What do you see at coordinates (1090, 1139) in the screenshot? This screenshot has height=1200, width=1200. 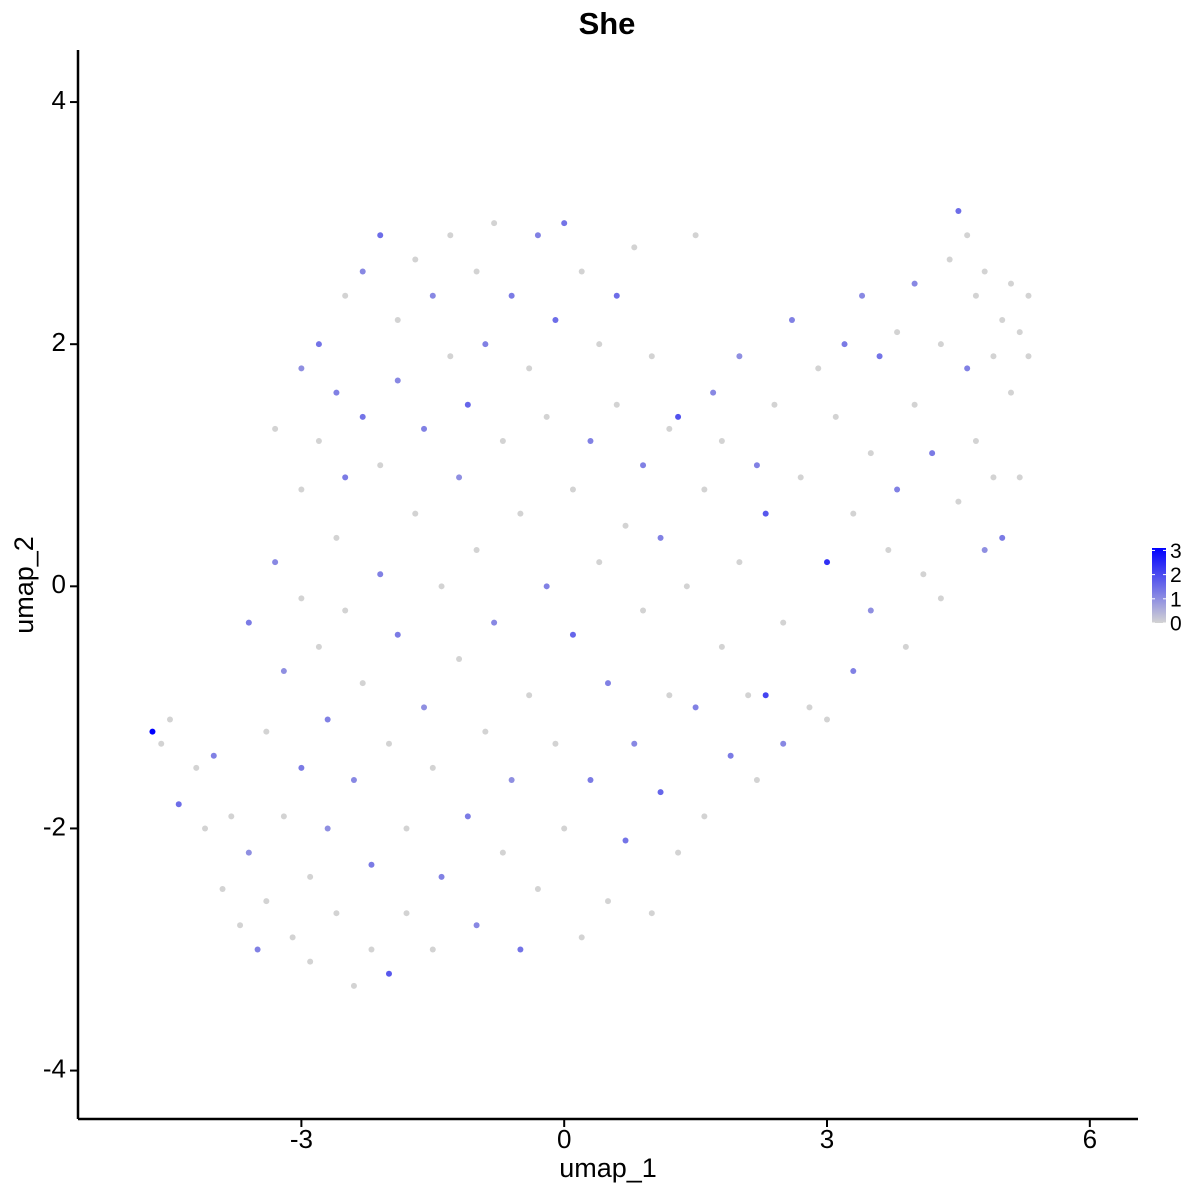 I see `x-tick-label: 6` at bounding box center [1090, 1139].